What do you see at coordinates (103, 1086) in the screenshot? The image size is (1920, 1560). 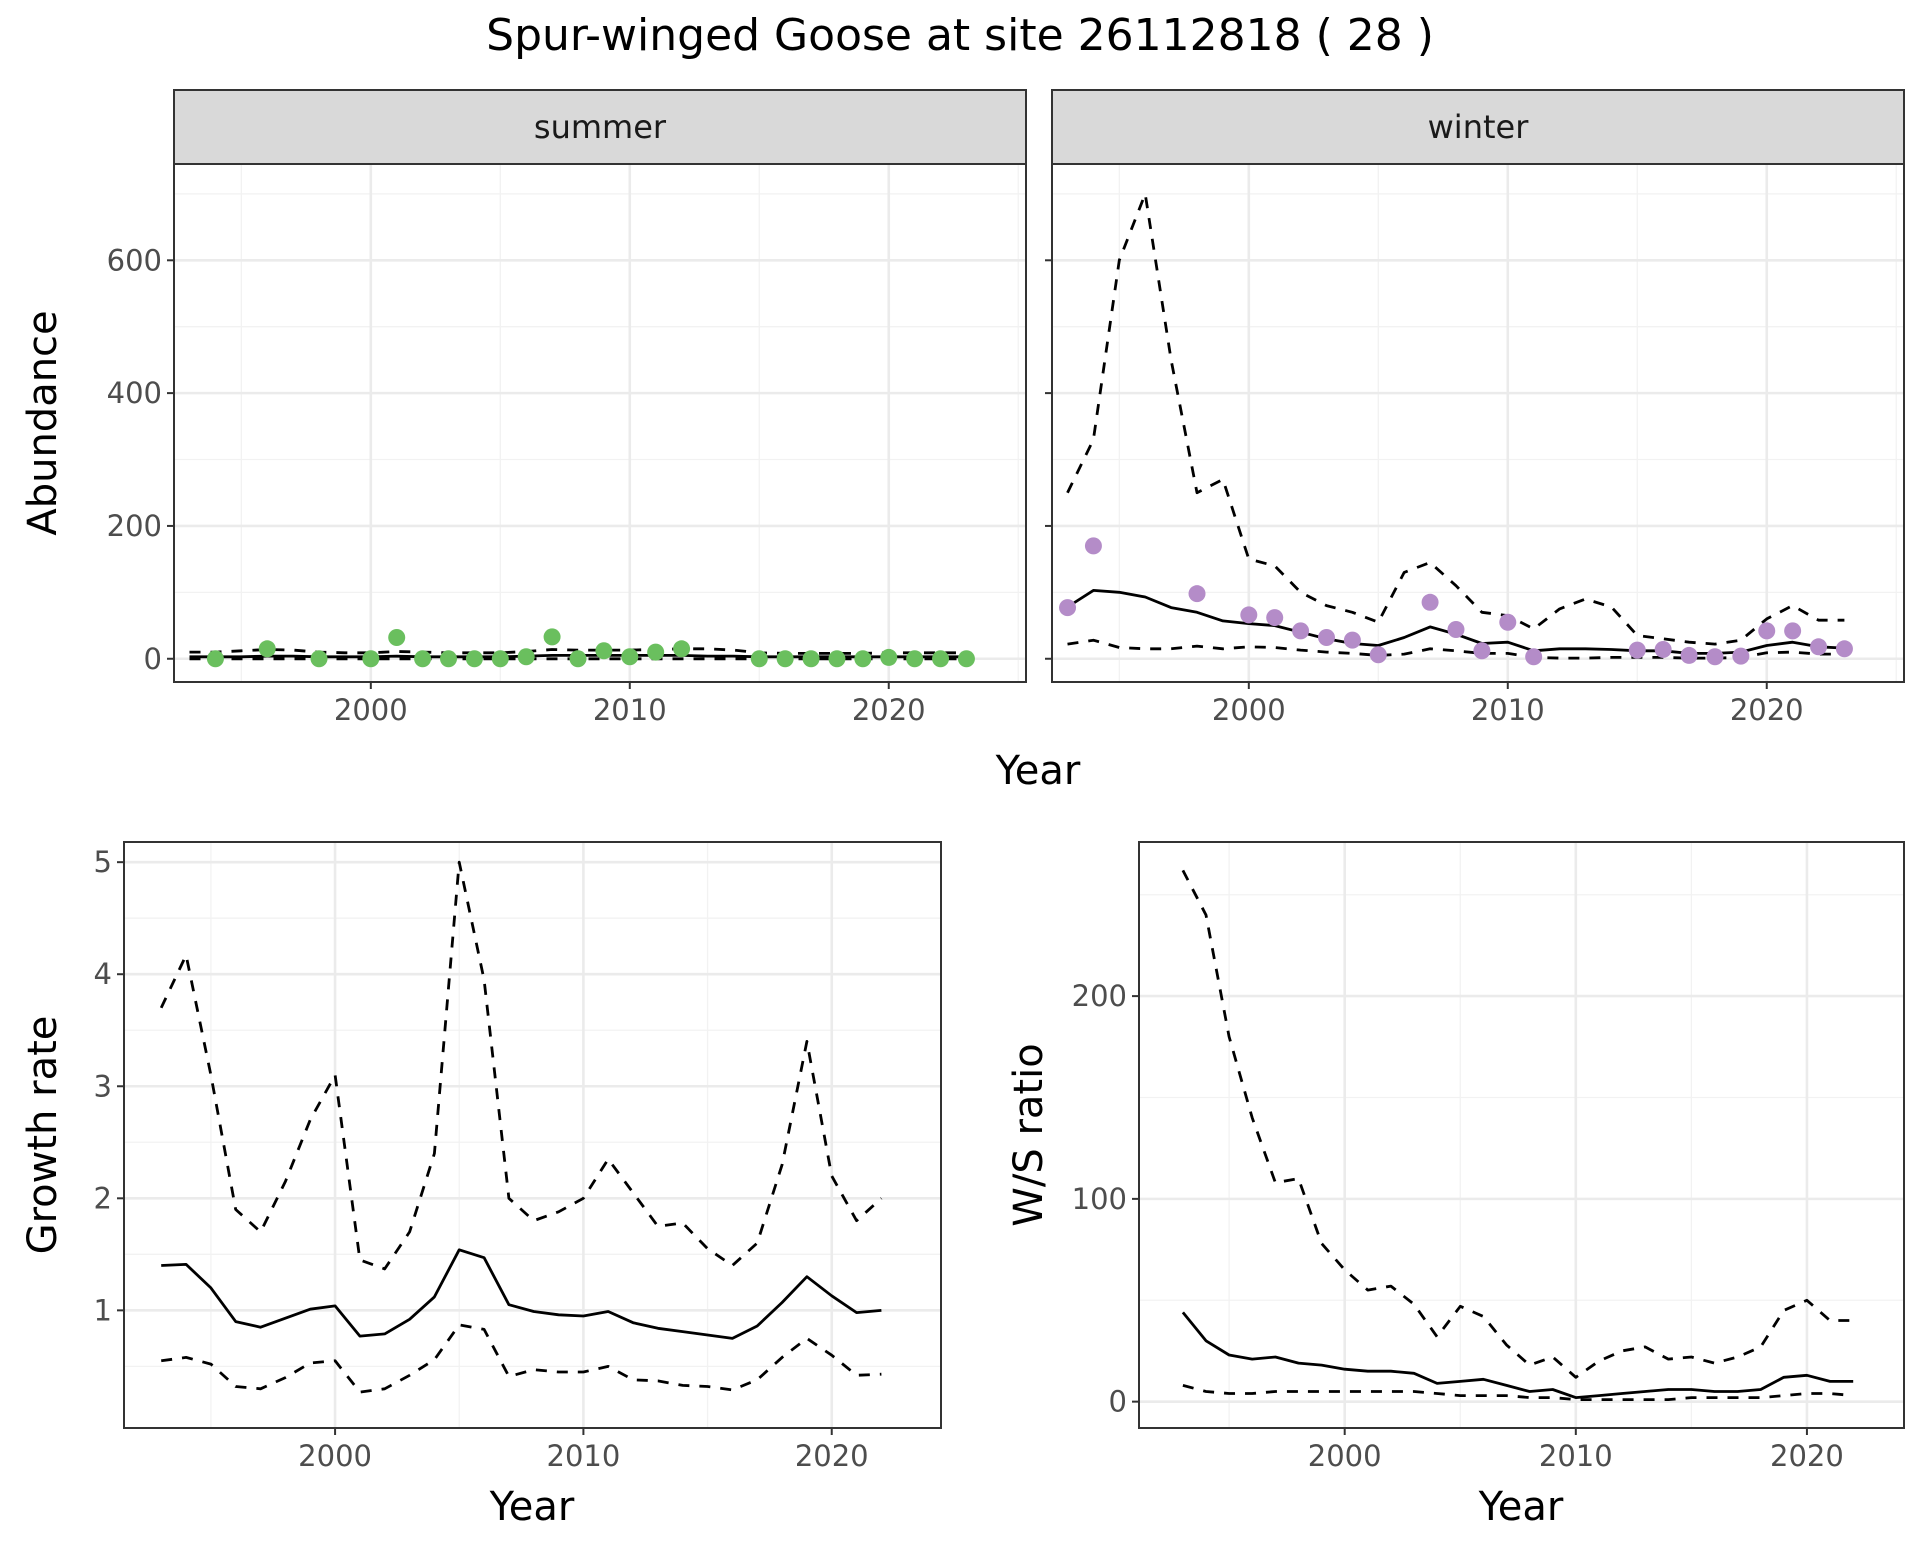 I see `y-tick-label: 3` at bounding box center [103, 1086].